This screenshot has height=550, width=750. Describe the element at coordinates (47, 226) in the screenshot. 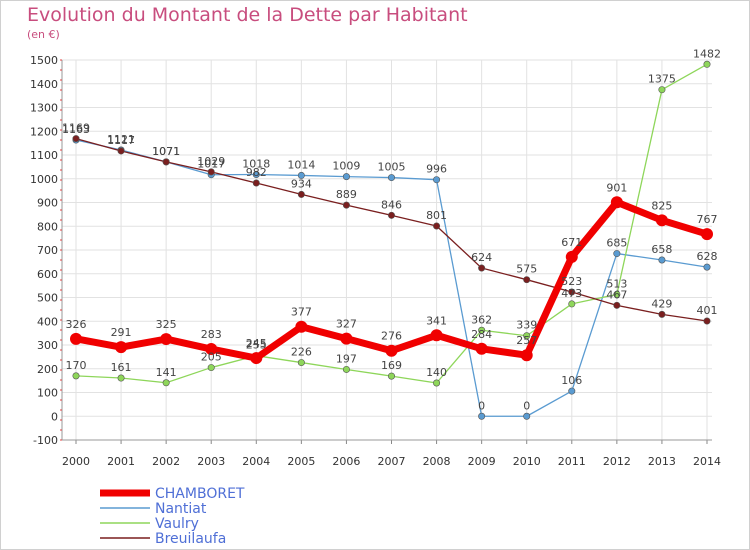

I see `y-tick-label: 800` at that location.